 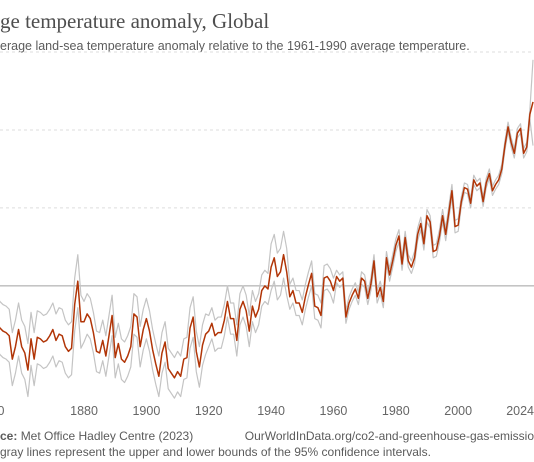 I want to click on x-tick-label: 2024, so click(x=520, y=411).